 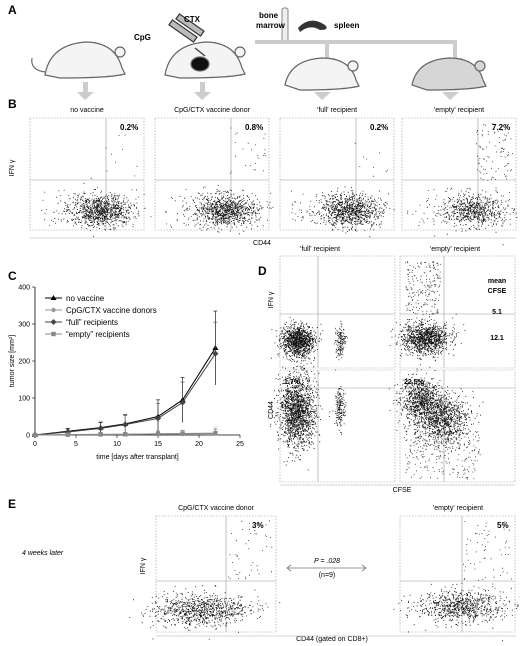 What do you see at coordinates (271, 299) in the screenshot?
I see `d-ylabel-top: IFN γ` at bounding box center [271, 299].